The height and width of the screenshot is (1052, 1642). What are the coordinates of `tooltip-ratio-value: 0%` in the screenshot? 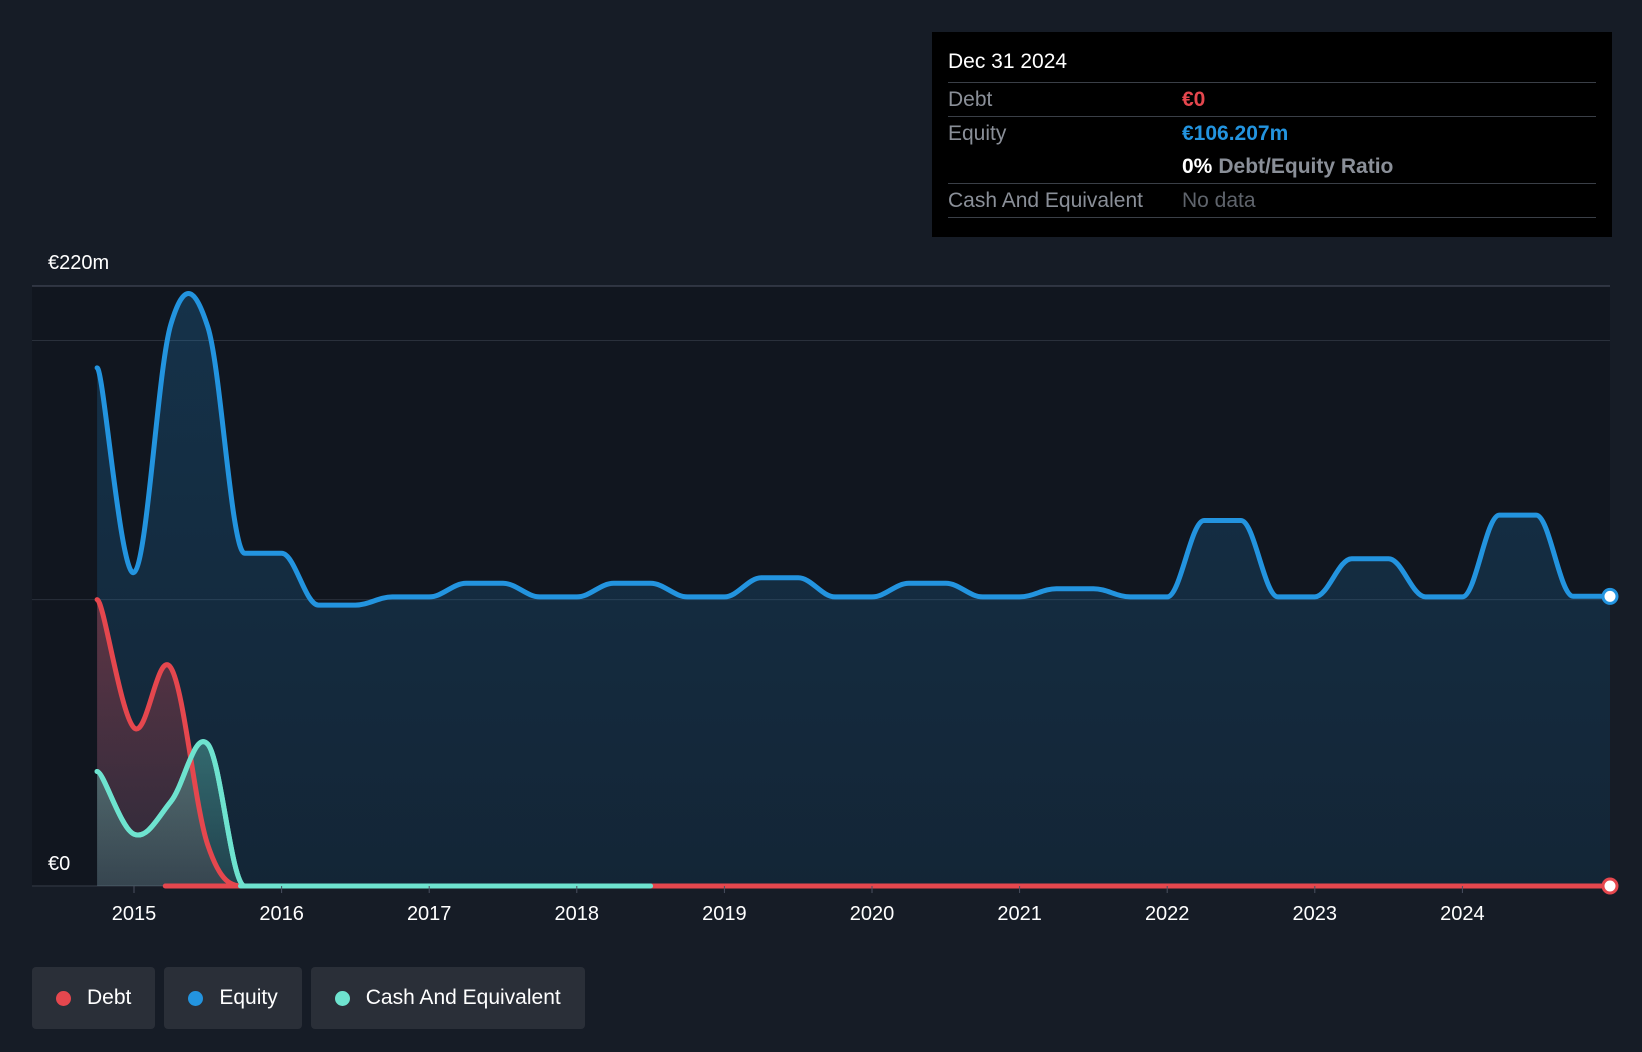 It's located at (1197, 166).